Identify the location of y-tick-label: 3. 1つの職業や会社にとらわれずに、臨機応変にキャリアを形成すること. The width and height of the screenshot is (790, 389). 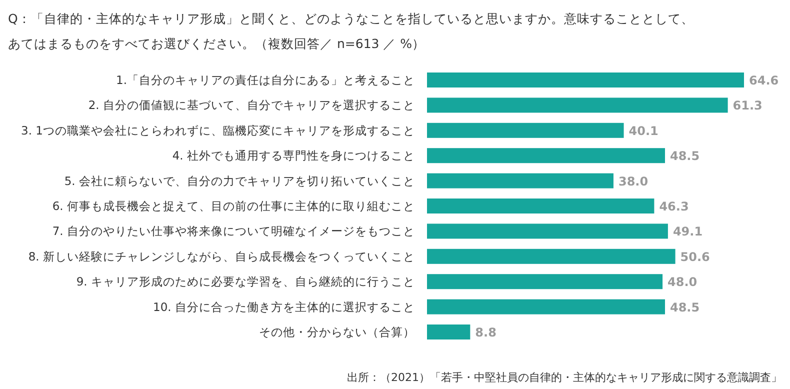
(218, 130).